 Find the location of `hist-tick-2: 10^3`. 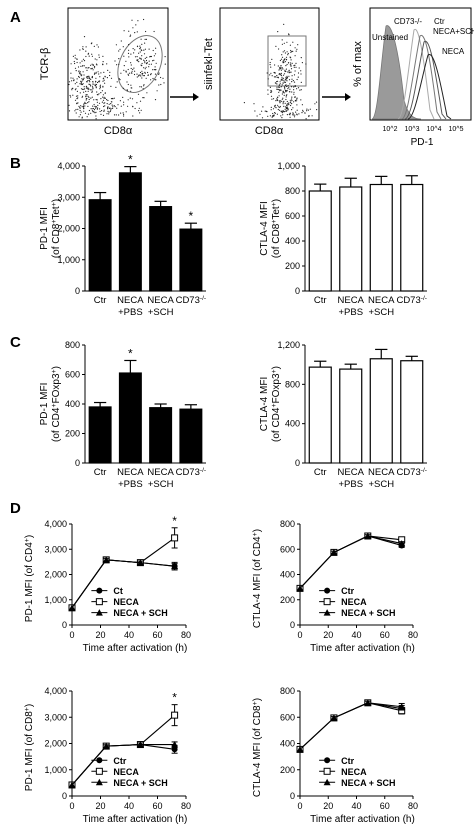

hist-tick-2: 10^3 is located at coordinates (412, 129).